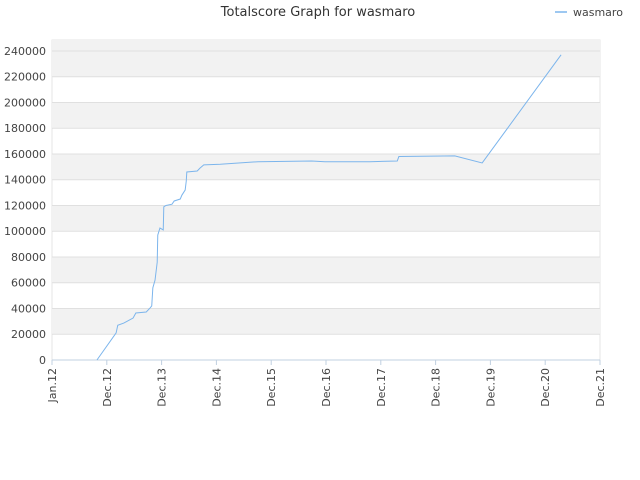  I want to click on y-tick-label: 0, so click(42, 360).